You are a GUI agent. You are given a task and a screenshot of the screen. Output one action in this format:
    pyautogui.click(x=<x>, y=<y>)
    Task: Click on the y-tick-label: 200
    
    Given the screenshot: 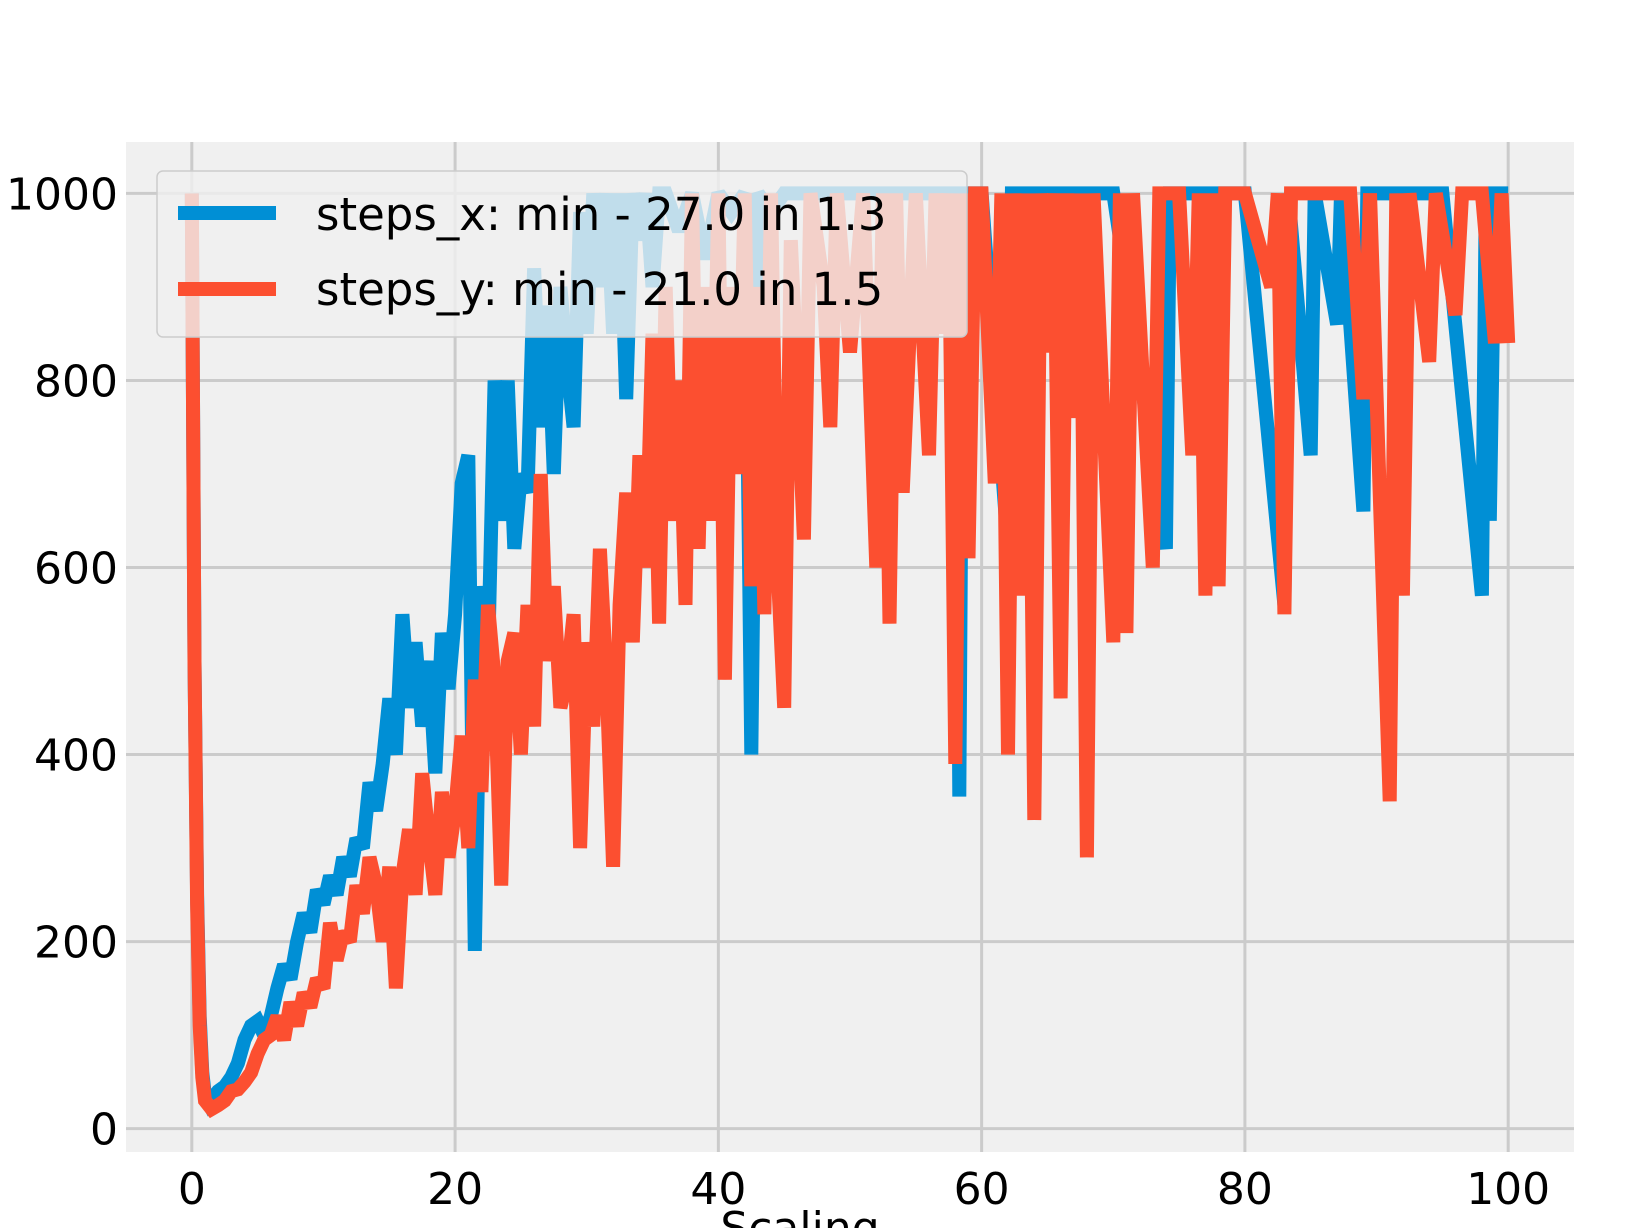 What is the action you would take?
    pyautogui.click(x=76, y=943)
    